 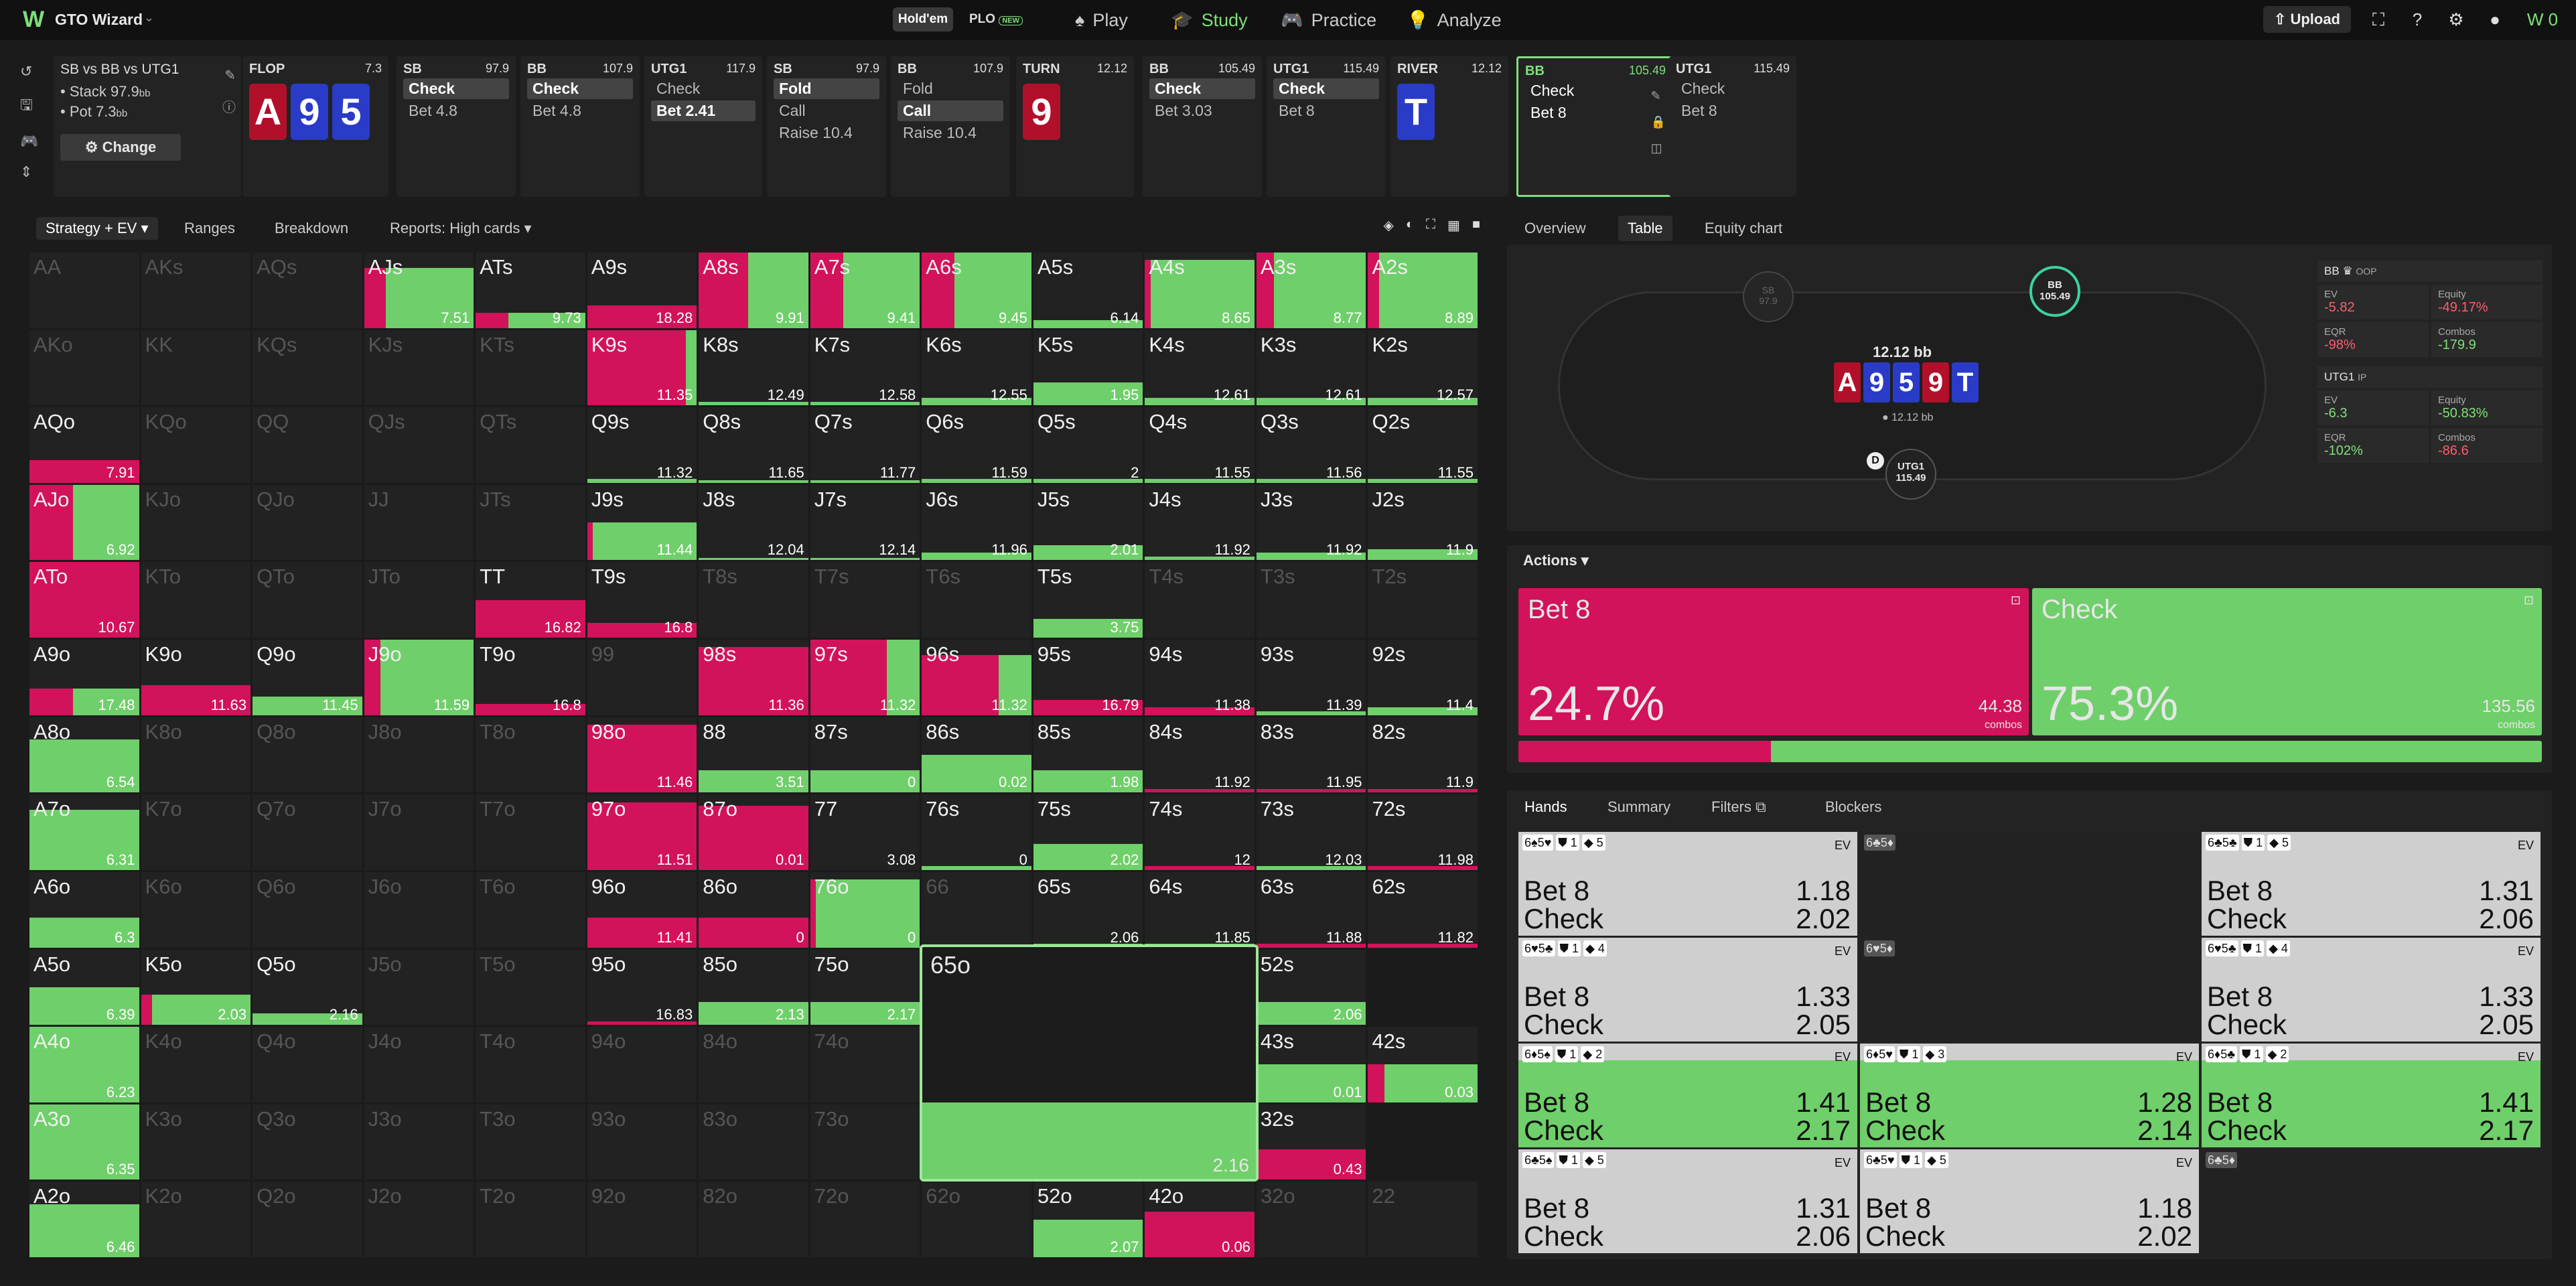 I want to click on hand-cell: J8o, so click(x=419, y=755).